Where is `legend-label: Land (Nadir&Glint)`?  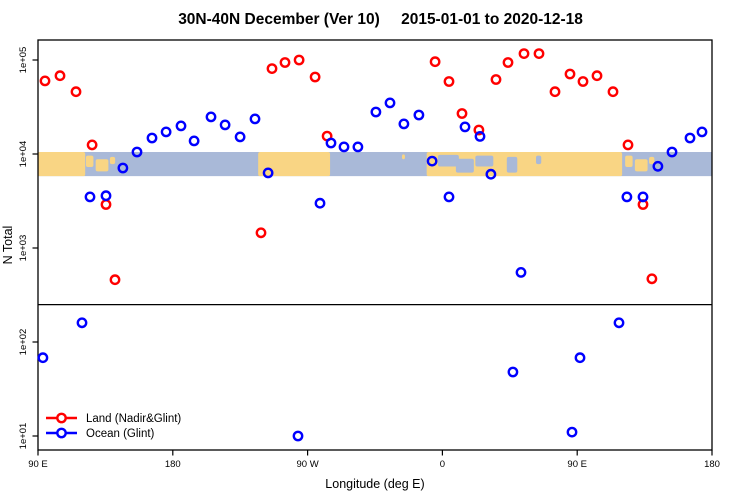
legend-label: Land (Nadir&Glint) is located at coordinates (133, 419).